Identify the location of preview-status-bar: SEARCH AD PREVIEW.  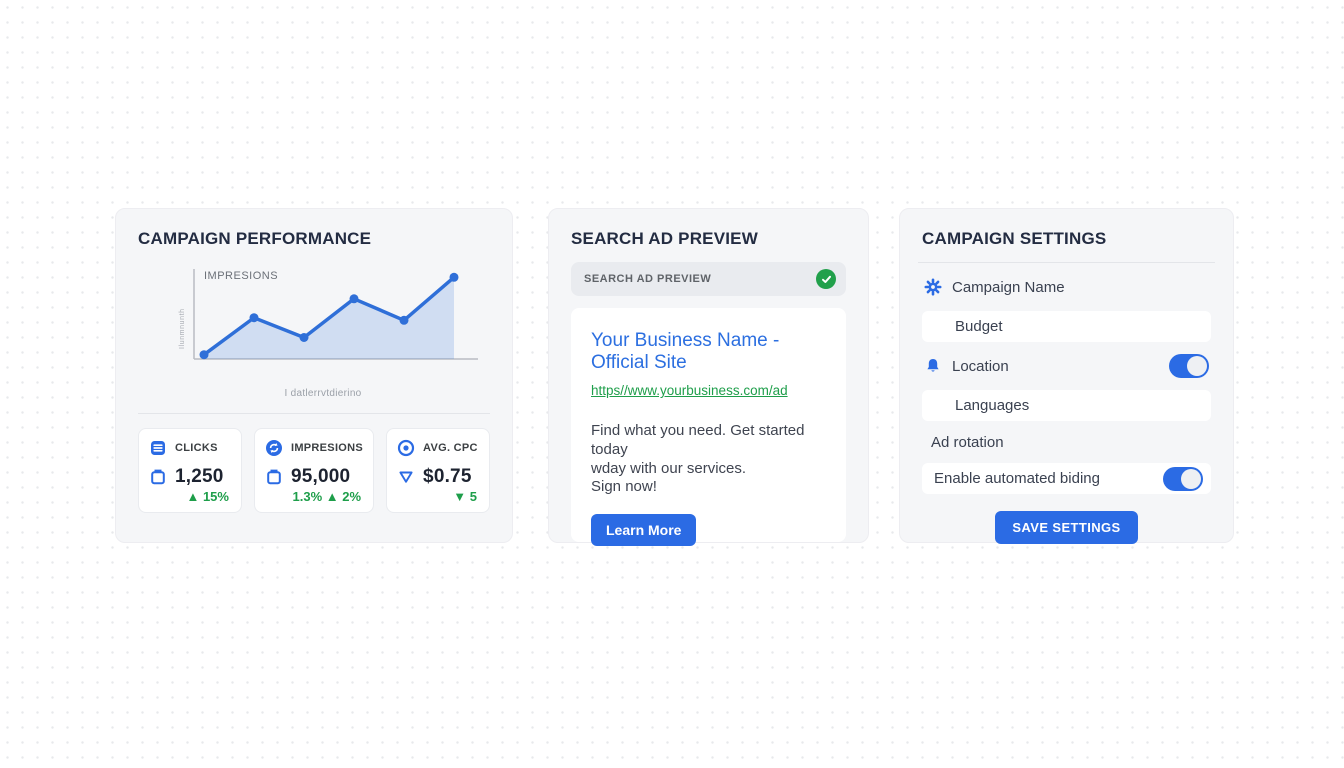
(708, 279).